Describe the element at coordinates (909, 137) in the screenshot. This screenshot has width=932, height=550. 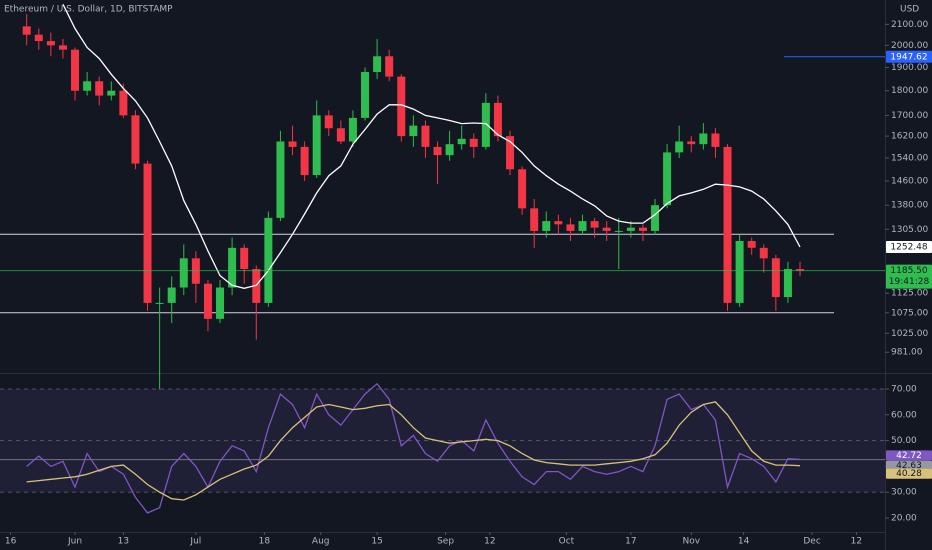
I see `y-tick-label: 1620.00` at that location.